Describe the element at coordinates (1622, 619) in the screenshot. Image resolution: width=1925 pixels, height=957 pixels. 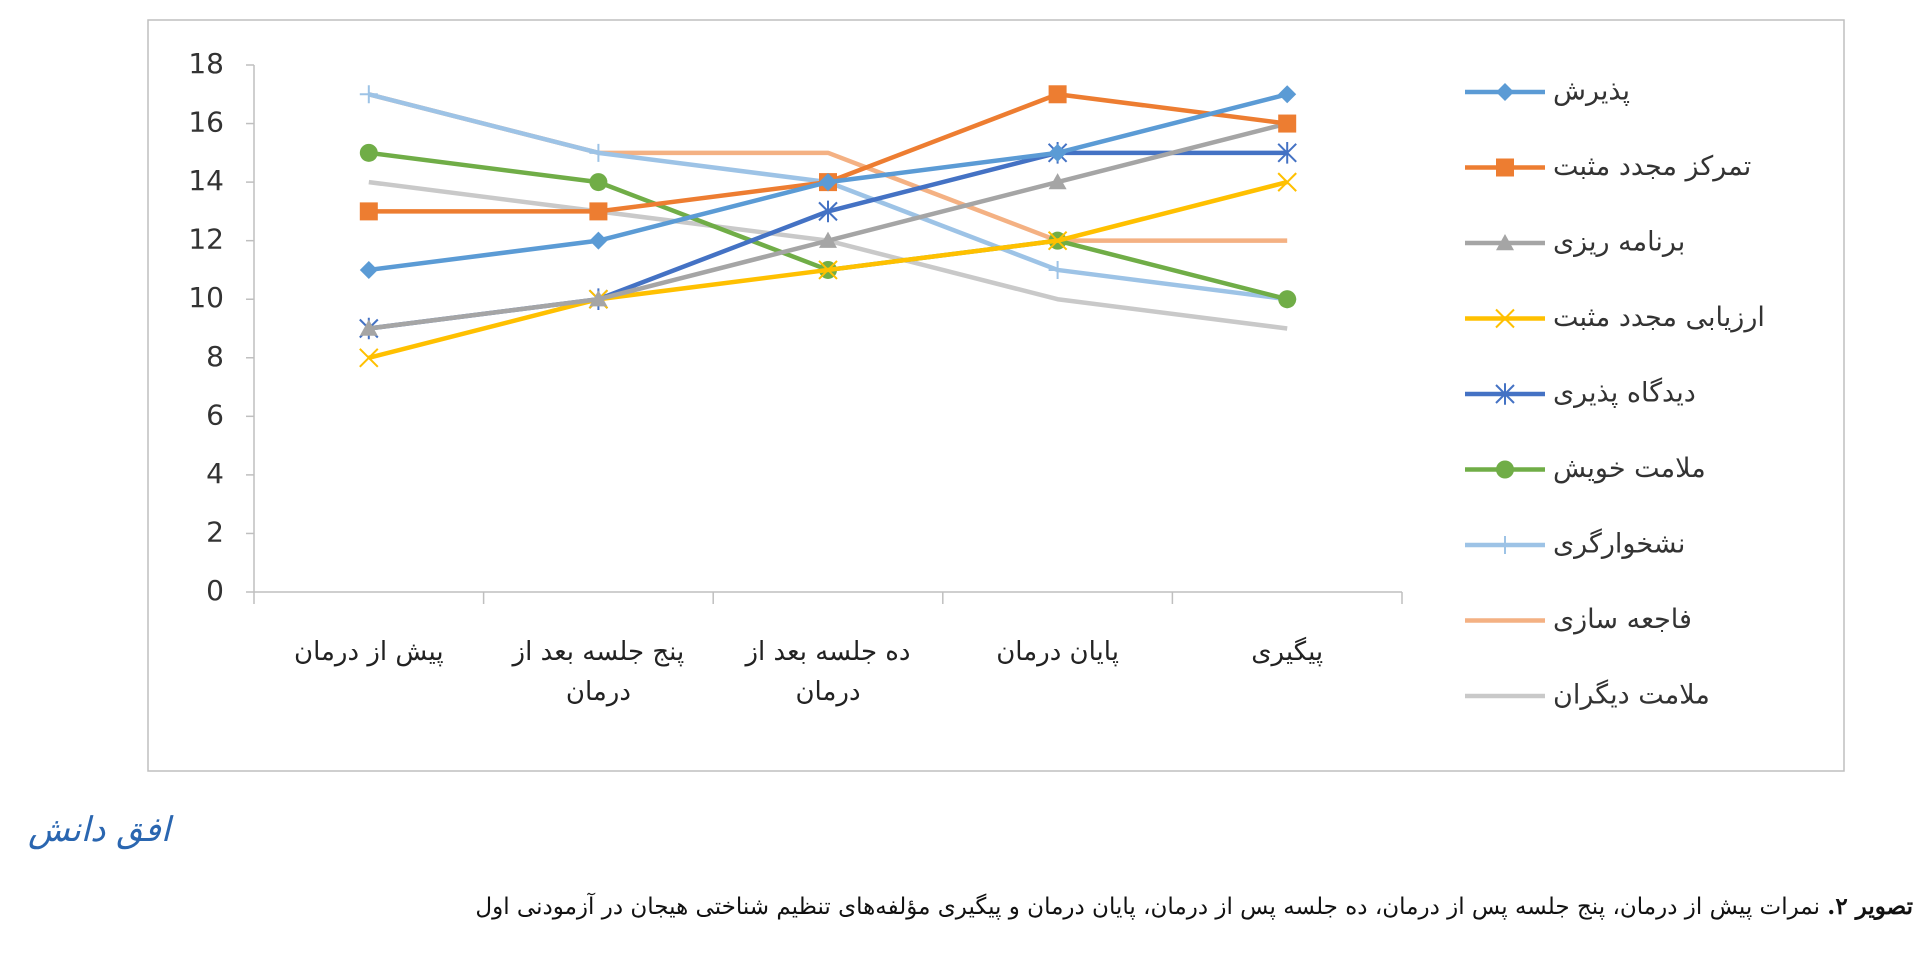
I see `legend-label: فاجعه سازی` at that location.